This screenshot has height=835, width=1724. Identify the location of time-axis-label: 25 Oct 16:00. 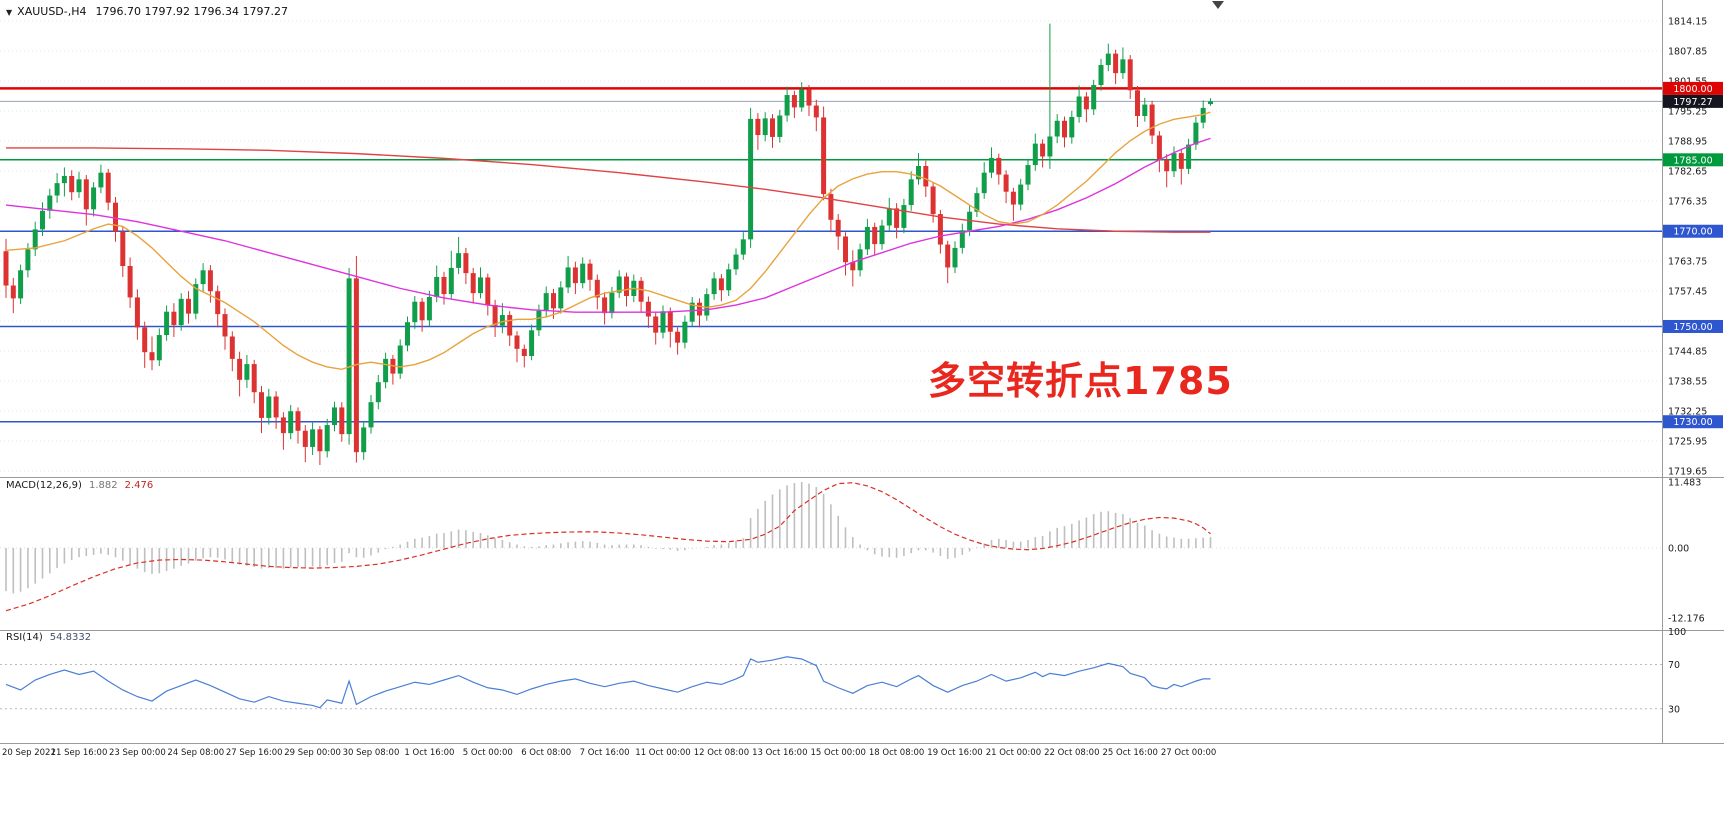
(1129, 753).